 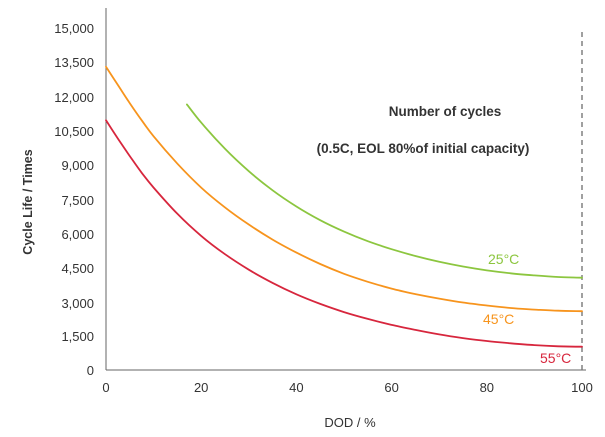 I want to click on y-tick-label: 9,000, so click(x=77, y=165).